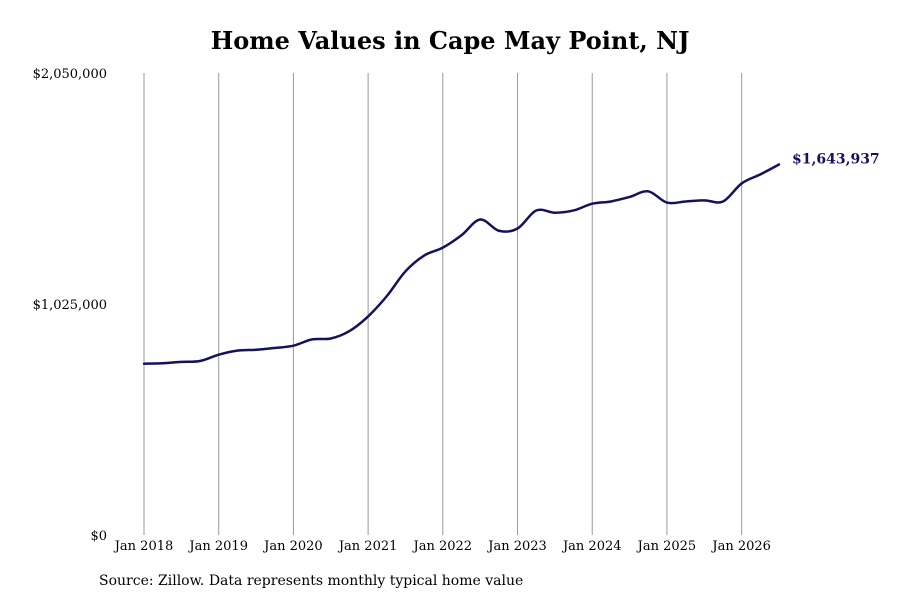 The height and width of the screenshot is (600, 900). What do you see at coordinates (292, 546) in the screenshot?
I see `x-tick-label: Jan 2020` at bounding box center [292, 546].